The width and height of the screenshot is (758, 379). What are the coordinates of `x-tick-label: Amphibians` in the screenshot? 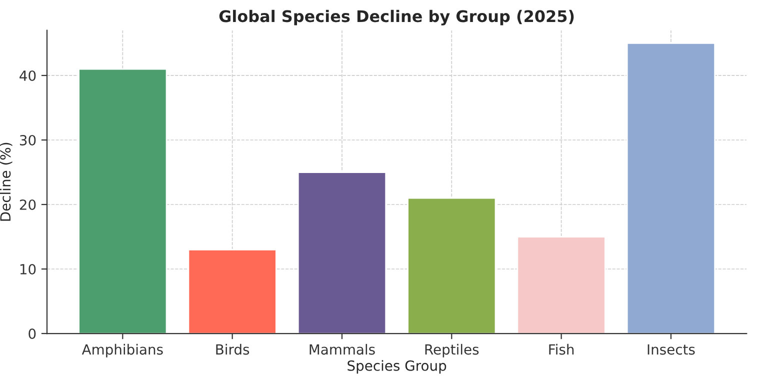 It's located at (122, 351).